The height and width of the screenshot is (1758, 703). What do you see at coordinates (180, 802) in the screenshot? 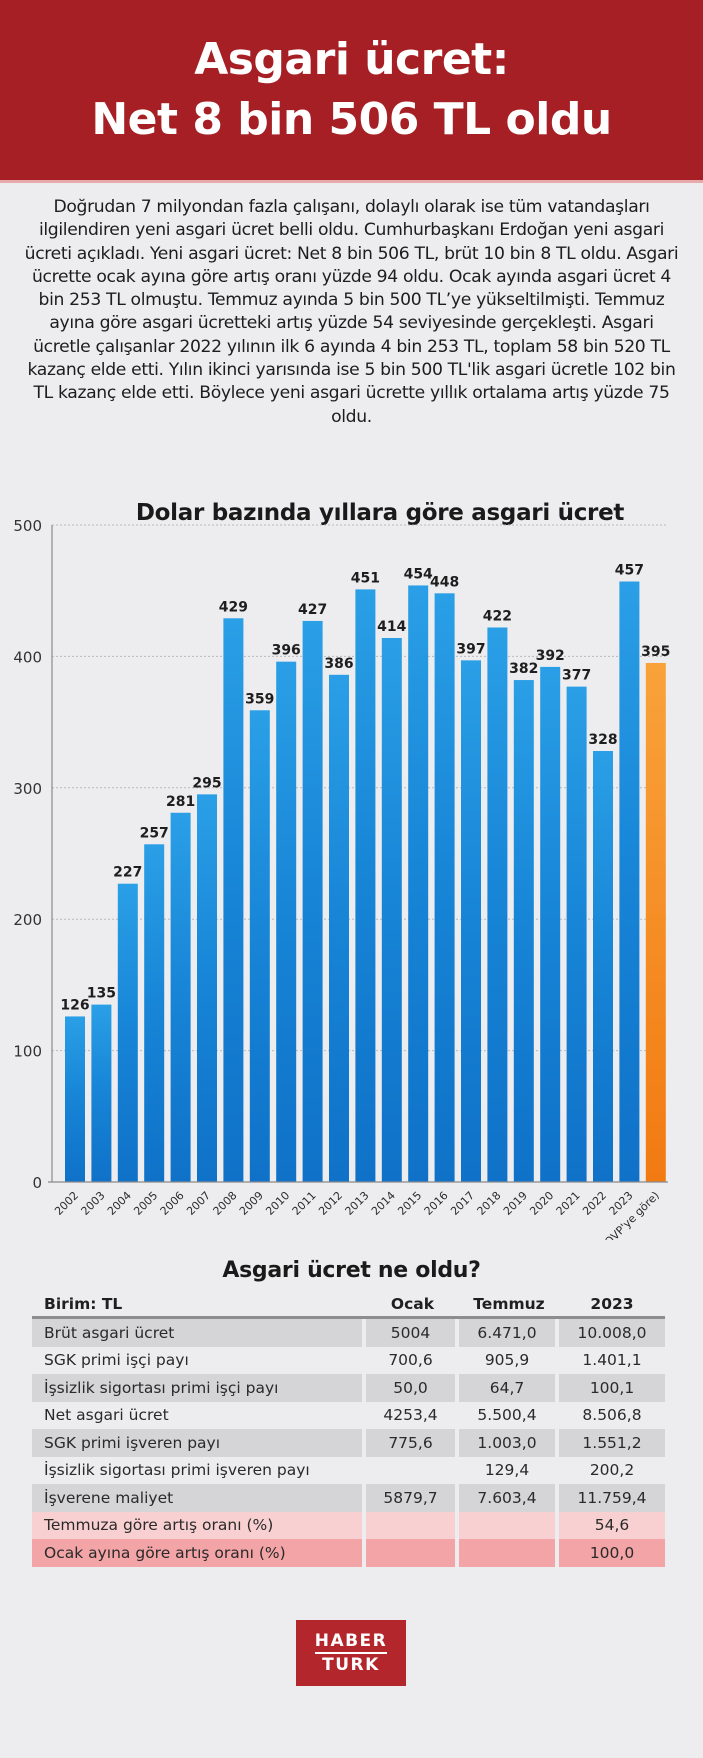
I see `bar-value-label: 281` at bounding box center [180, 802].